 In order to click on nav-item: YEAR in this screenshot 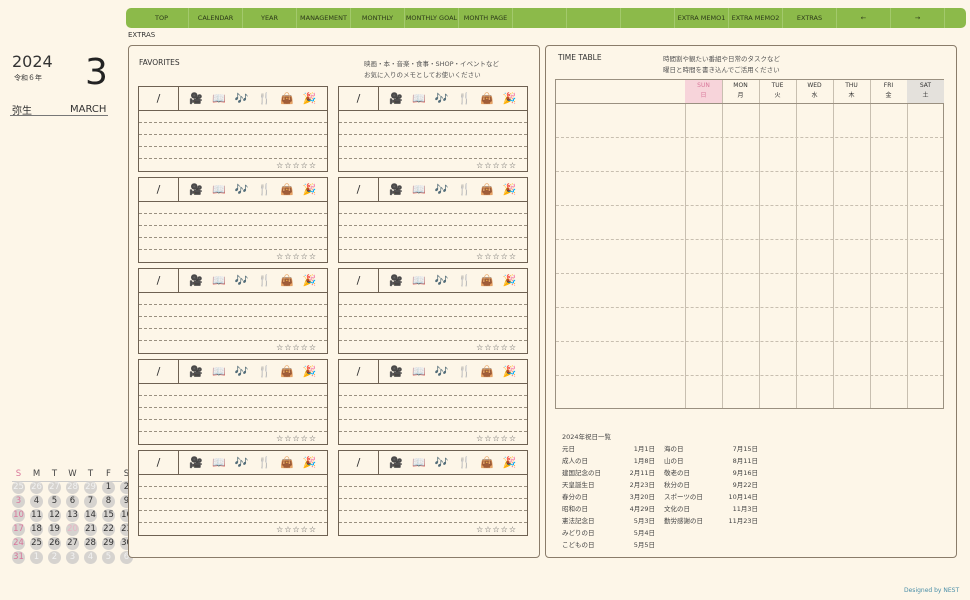, I will do `click(270, 18)`.